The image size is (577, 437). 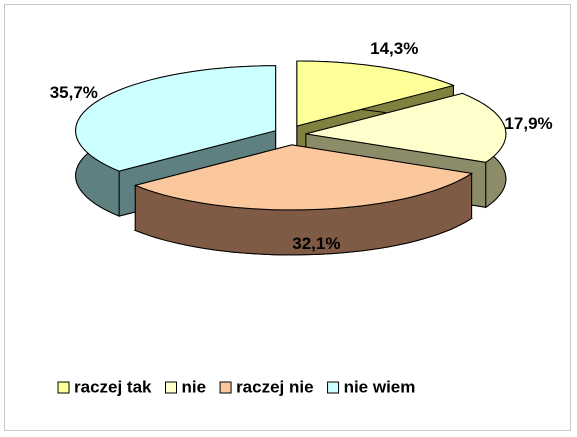 I want to click on legend-label: nie, so click(x=194, y=386).